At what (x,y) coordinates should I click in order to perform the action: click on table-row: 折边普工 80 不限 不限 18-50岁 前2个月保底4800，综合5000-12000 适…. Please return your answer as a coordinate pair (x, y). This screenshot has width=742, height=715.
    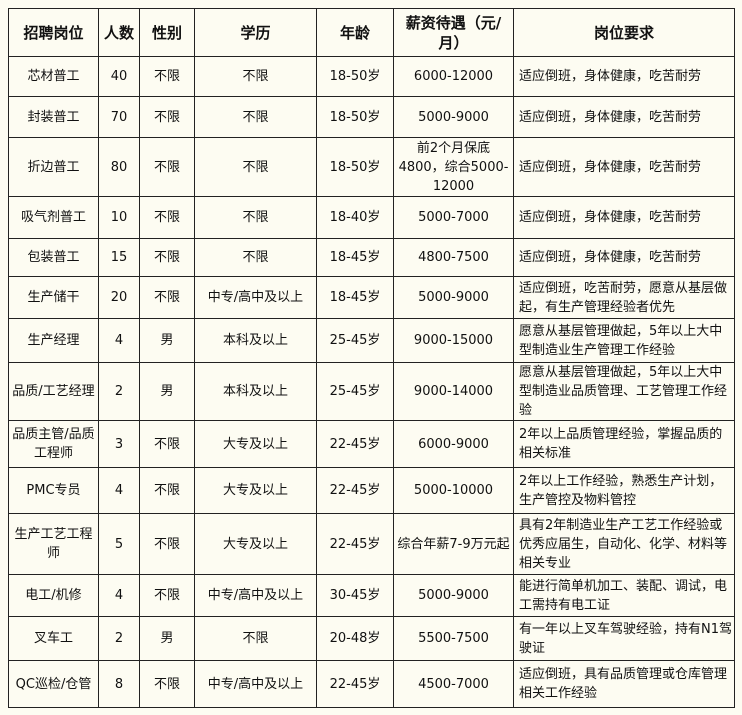
    Looking at the image, I should click on (371, 167).